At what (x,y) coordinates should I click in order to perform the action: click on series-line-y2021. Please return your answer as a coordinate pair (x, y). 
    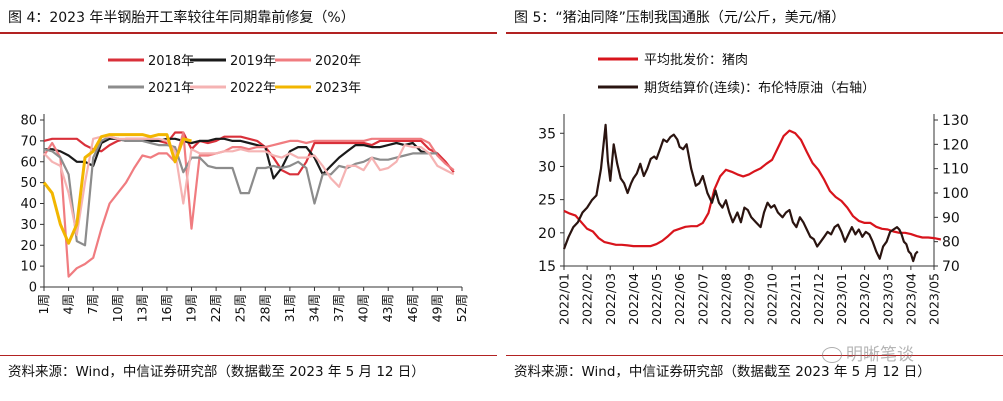
    Looking at the image, I should click on (240, 191).